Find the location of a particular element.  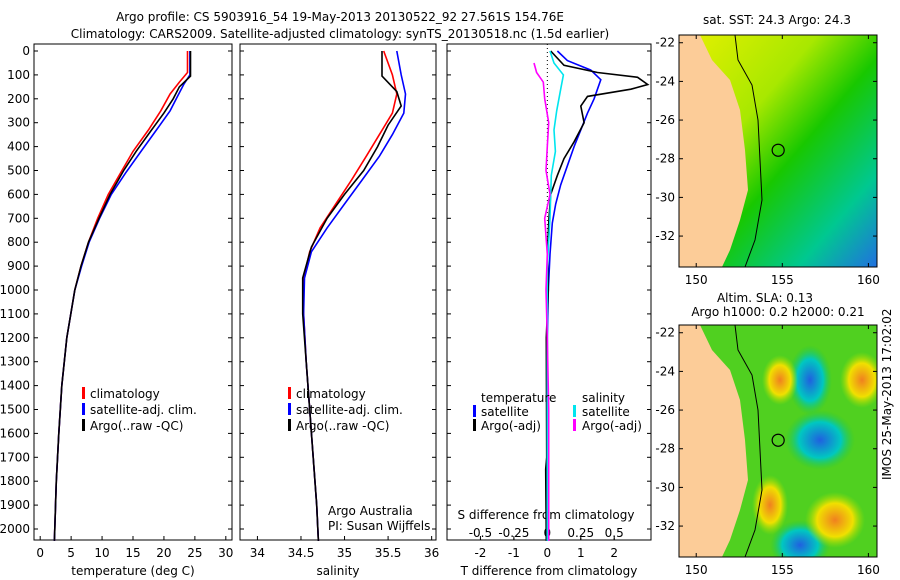

timestamp-label: IMOS 25-May-2013 17:02:02 is located at coordinates (887, 394).